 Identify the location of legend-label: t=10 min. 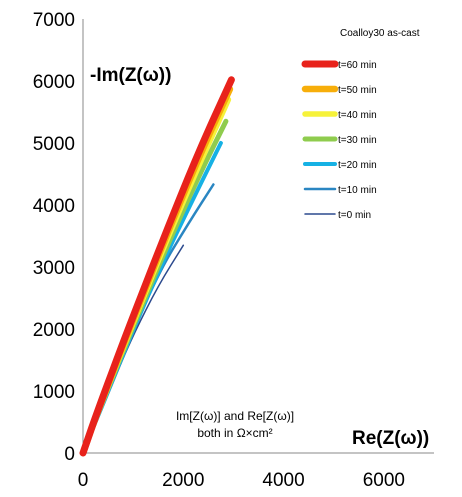
(357, 190).